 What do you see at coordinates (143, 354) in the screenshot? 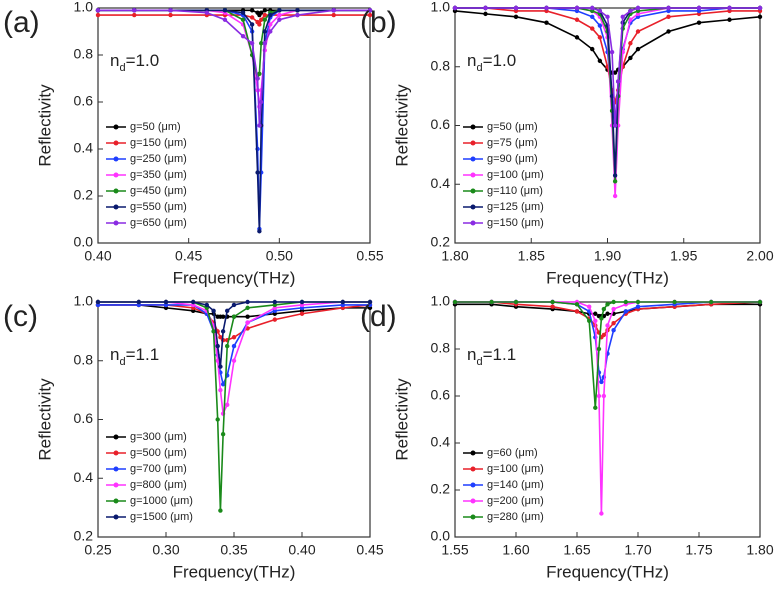
I see `annotation-part: =1.1` at bounding box center [143, 354].